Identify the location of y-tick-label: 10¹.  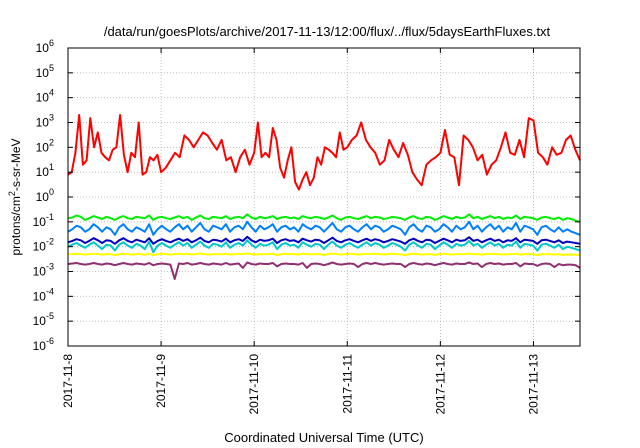
(45, 170).